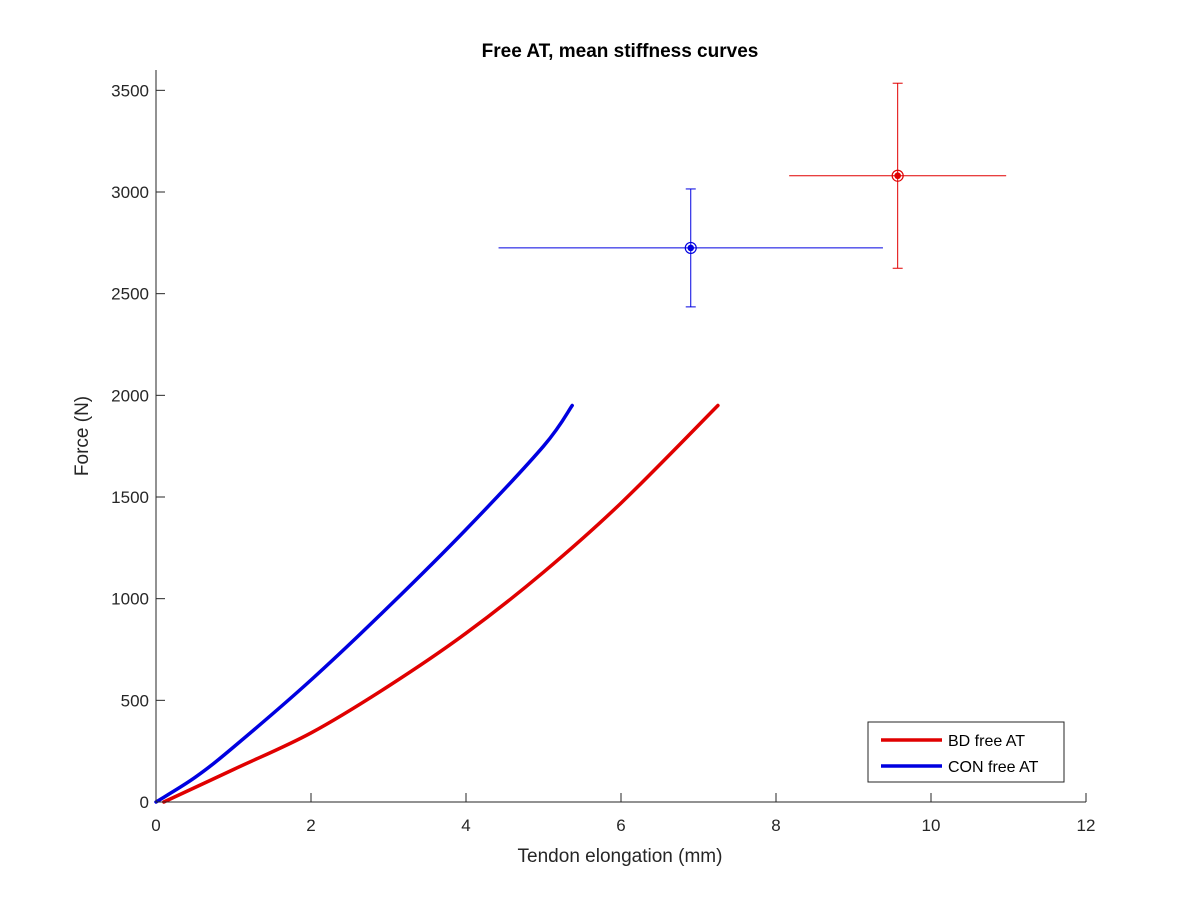  Describe the element at coordinates (130, 90) in the screenshot. I see `y-tick-label: 3500` at that location.